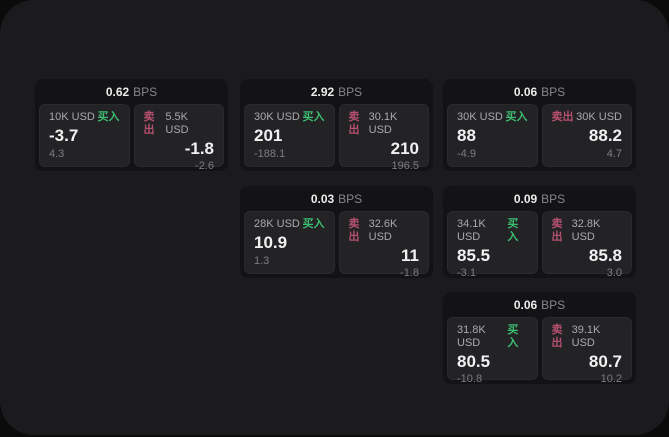 The height and width of the screenshot is (437, 669). What do you see at coordinates (289, 242) in the screenshot?
I see `buy-pane: 28K USD 买入 10.9 1.3` at bounding box center [289, 242].